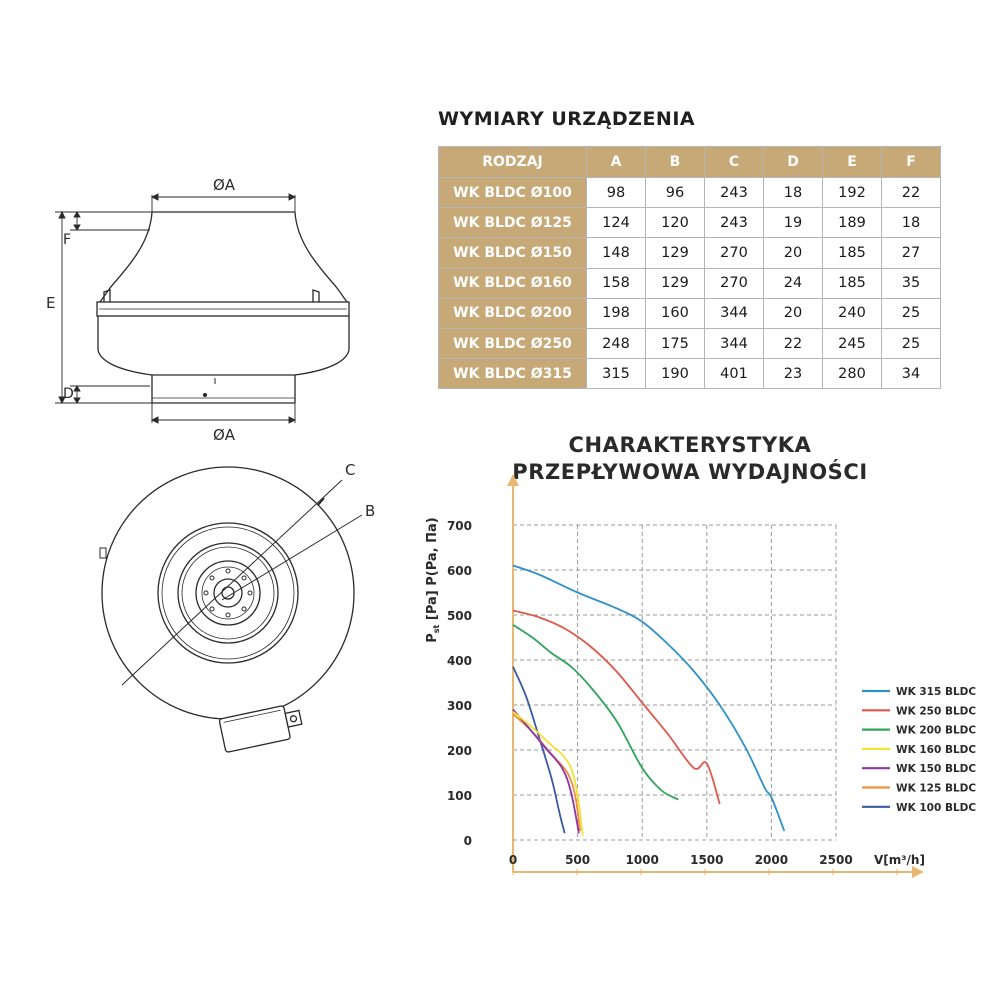 The height and width of the screenshot is (1000, 1000). I want to click on value-cell: 248, so click(616, 343).